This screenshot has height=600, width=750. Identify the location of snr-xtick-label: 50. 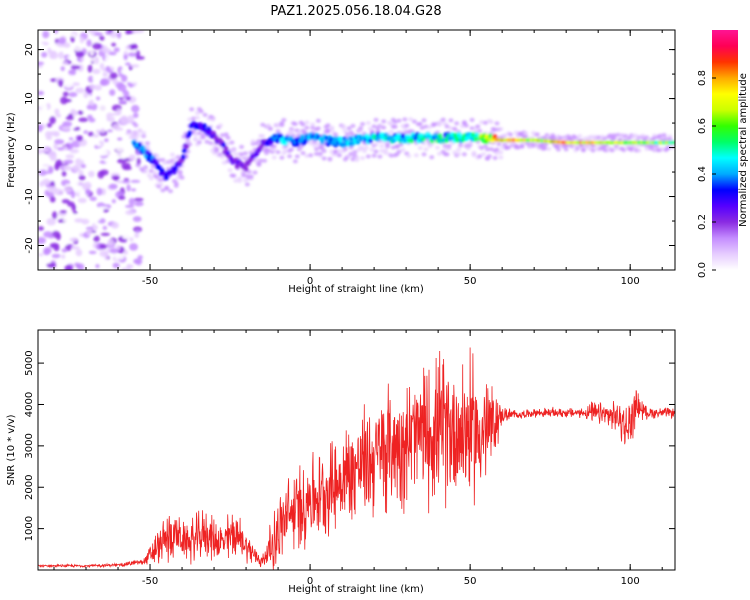
(470, 581).